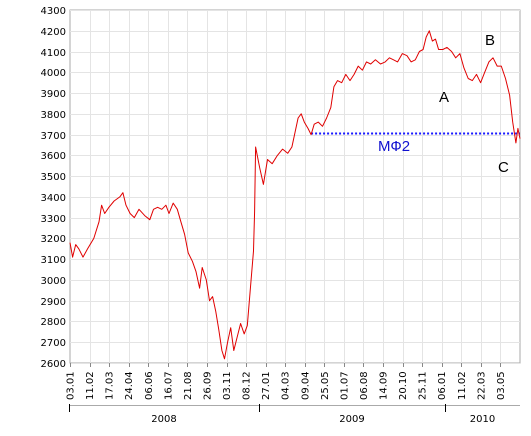 This screenshot has height=436, width=531. What do you see at coordinates (503, 167) in the screenshot?
I see `label-point-c: C` at bounding box center [503, 167].